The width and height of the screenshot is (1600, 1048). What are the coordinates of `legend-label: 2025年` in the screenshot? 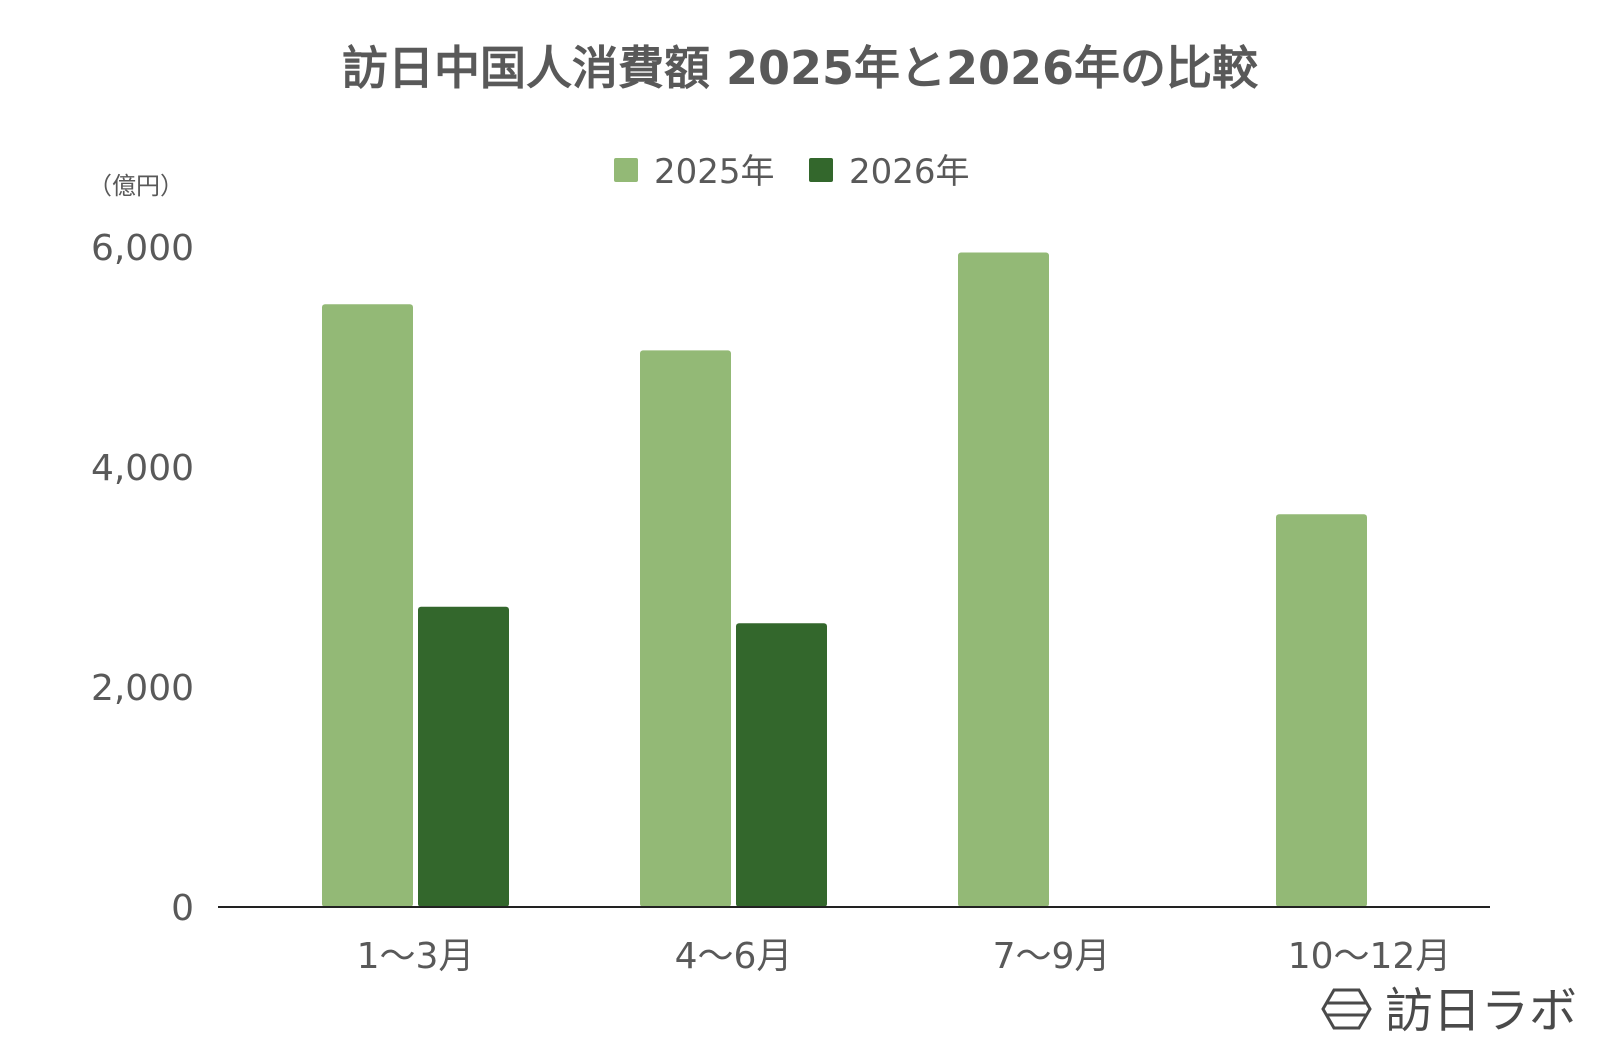 It's located at (714, 172).